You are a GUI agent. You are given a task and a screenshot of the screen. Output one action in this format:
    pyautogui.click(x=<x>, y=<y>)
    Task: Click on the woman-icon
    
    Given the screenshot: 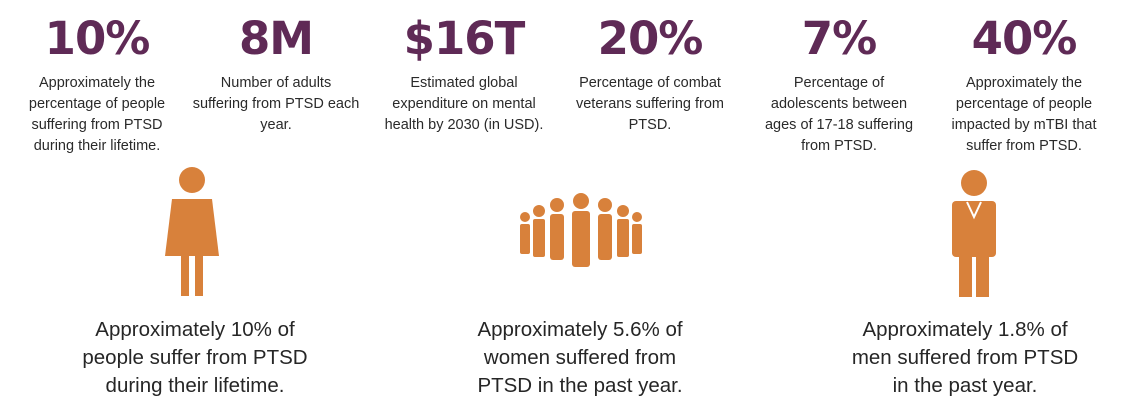 What is the action you would take?
    pyautogui.click(x=192, y=233)
    